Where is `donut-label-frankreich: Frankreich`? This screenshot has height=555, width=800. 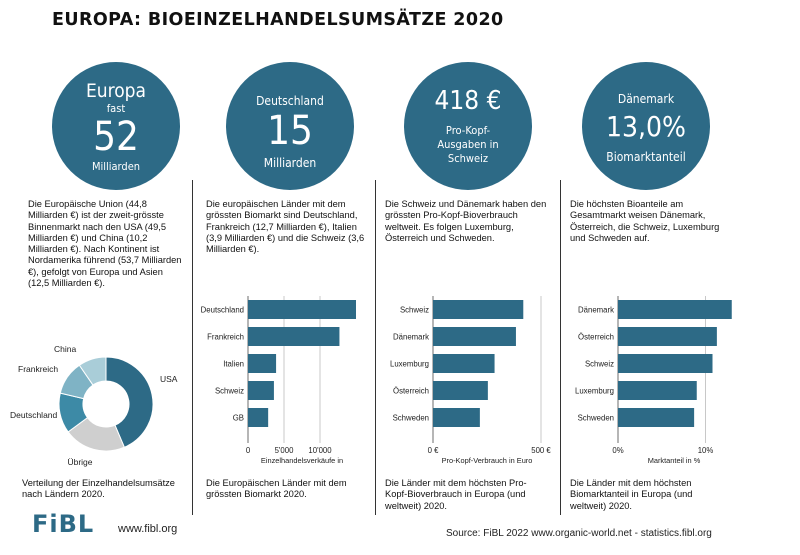 donut-label-frankreich: Frankreich is located at coordinates (38, 369).